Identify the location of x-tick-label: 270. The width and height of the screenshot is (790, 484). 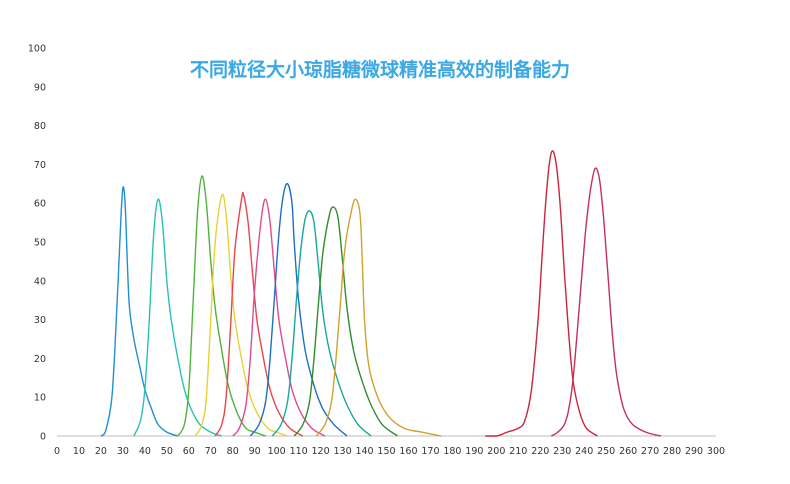
(650, 451).